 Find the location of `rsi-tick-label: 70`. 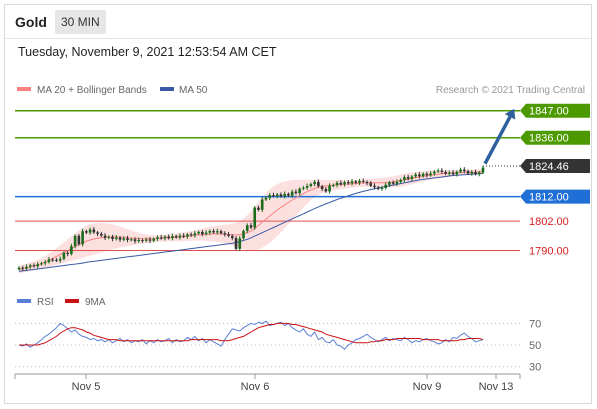

rsi-tick-label: 70 is located at coordinates (535, 324).